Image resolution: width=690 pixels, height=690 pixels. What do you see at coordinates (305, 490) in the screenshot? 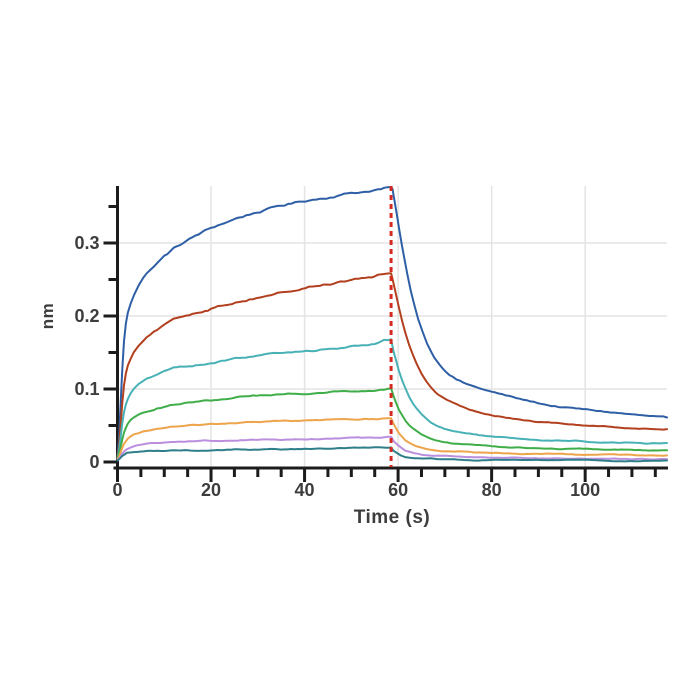
I see `x-tick-label: 40` at bounding box center [305, 490].